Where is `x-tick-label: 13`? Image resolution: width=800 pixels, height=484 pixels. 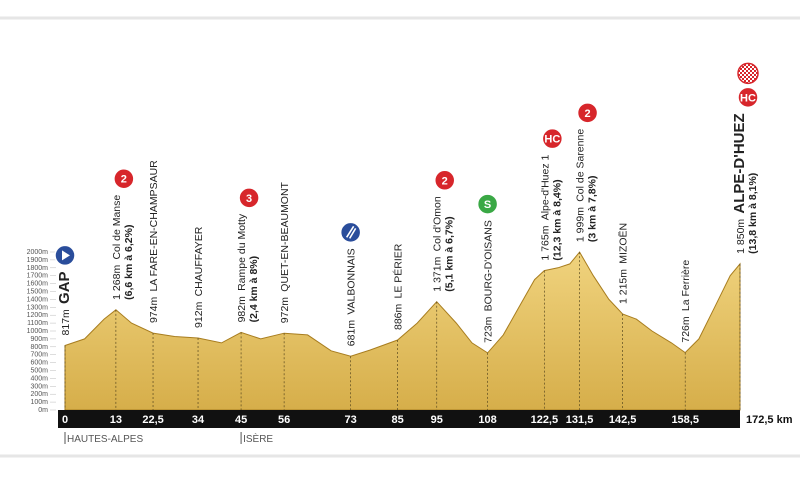
x-tick-label: 13 is located at coordinates (116, 420).